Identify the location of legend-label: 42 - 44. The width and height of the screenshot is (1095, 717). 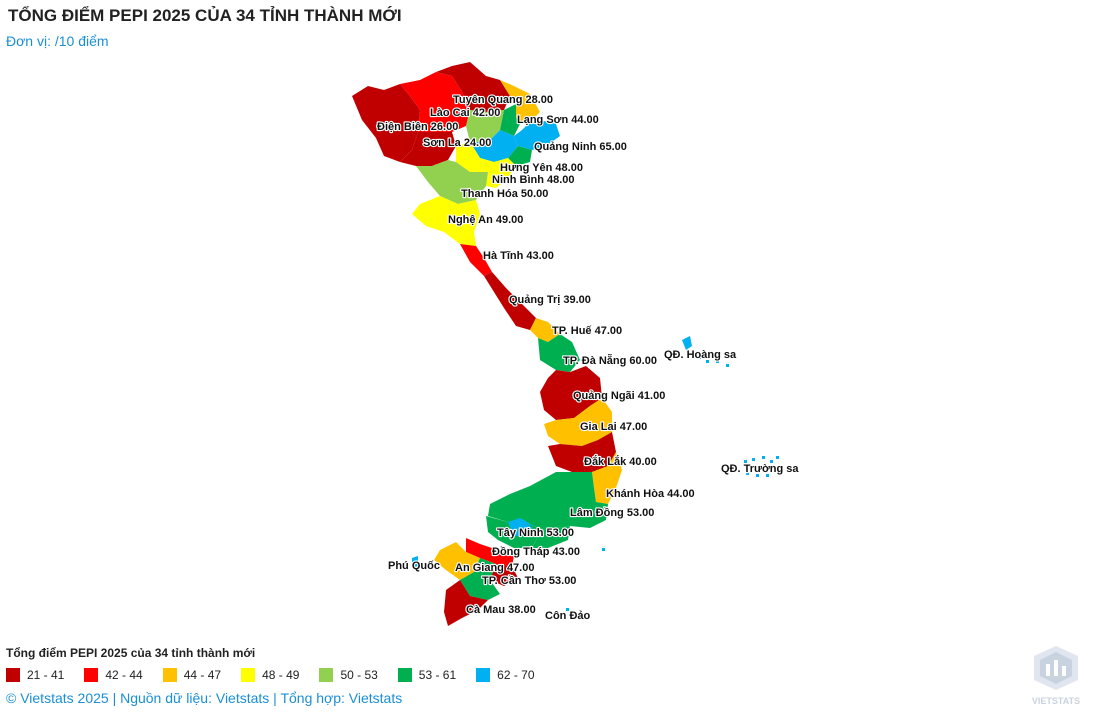
(124, 675).